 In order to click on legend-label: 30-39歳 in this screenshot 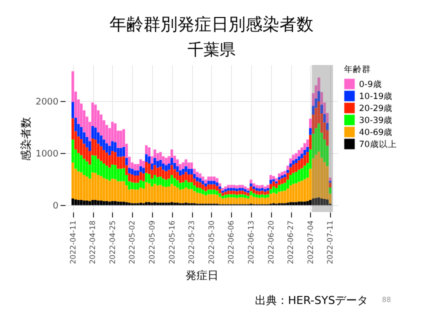, I will do `click(376, 120)`.